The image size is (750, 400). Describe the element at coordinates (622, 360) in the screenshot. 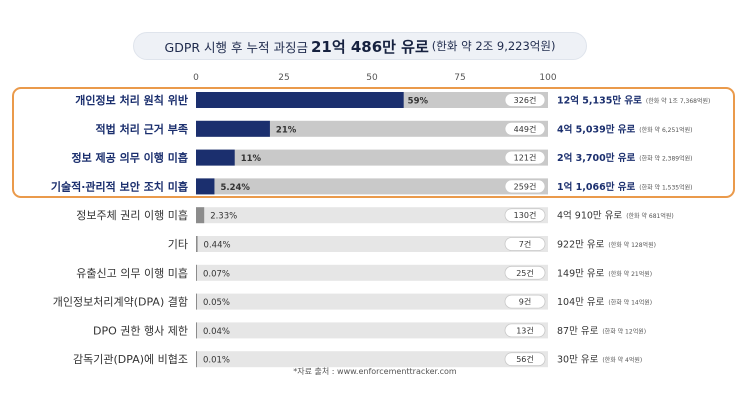

I see `amount-krw-label: (한화 약 4억원)` at that location.